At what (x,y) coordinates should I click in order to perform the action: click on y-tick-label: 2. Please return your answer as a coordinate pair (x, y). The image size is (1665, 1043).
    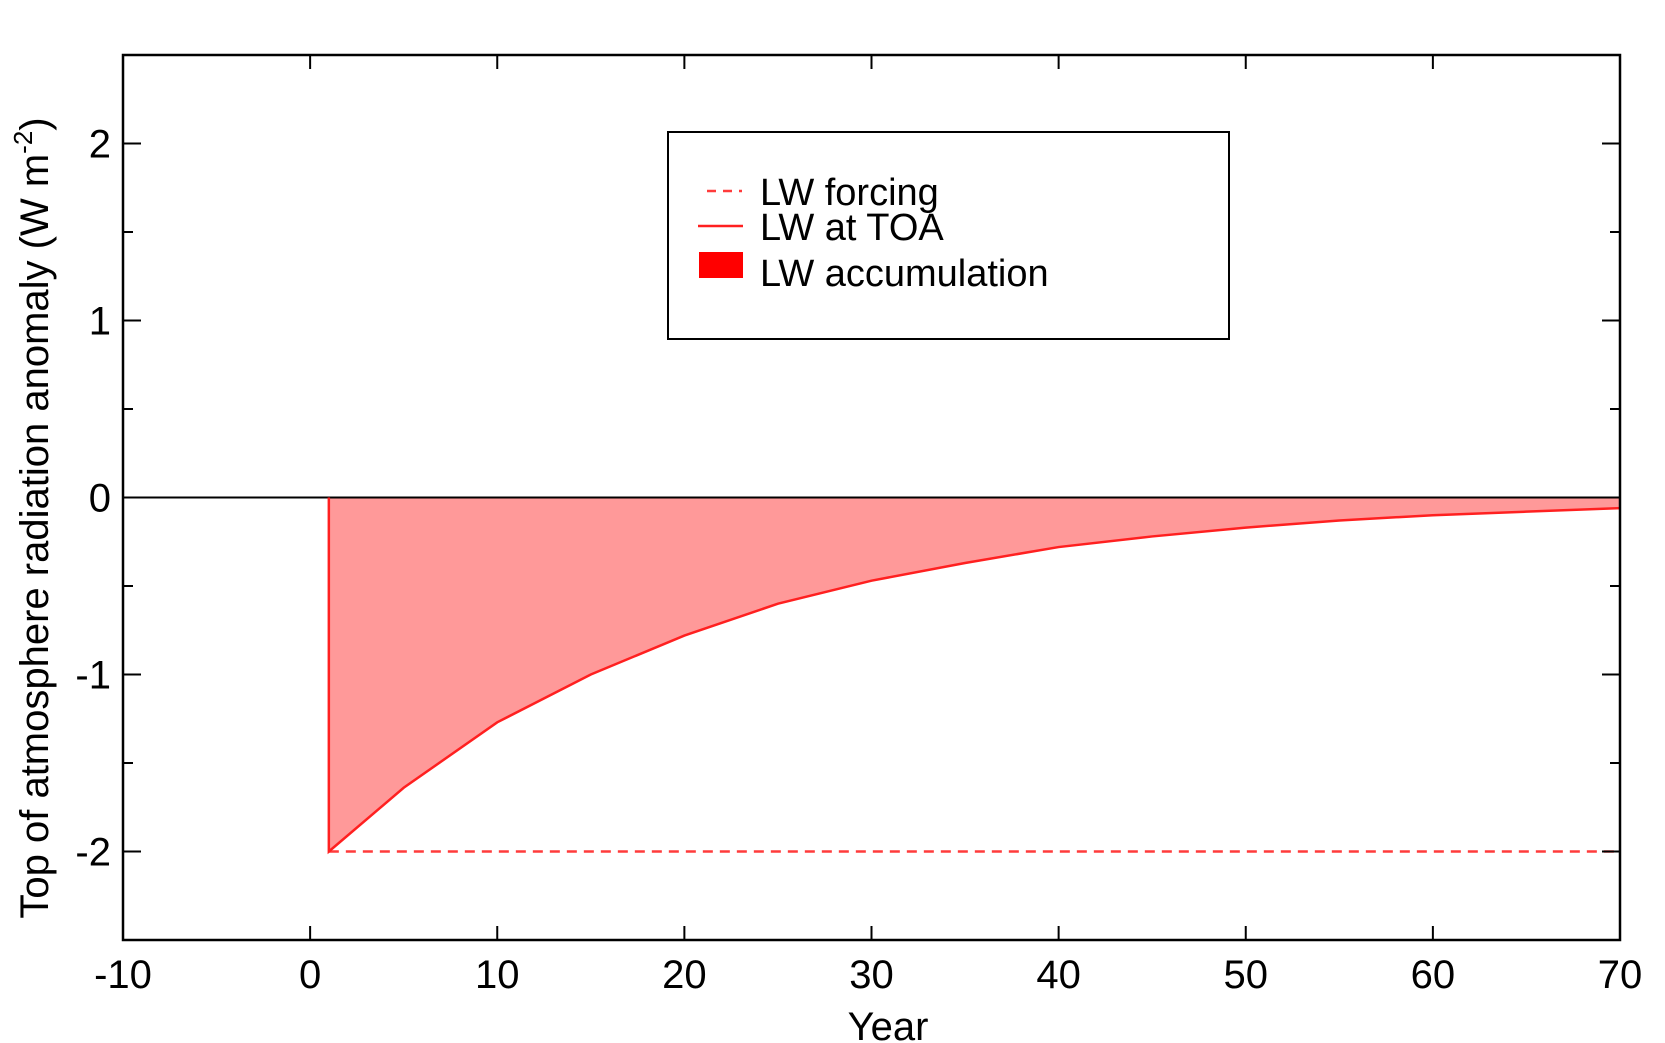
    Looking at the image, I should click on (100, 145).